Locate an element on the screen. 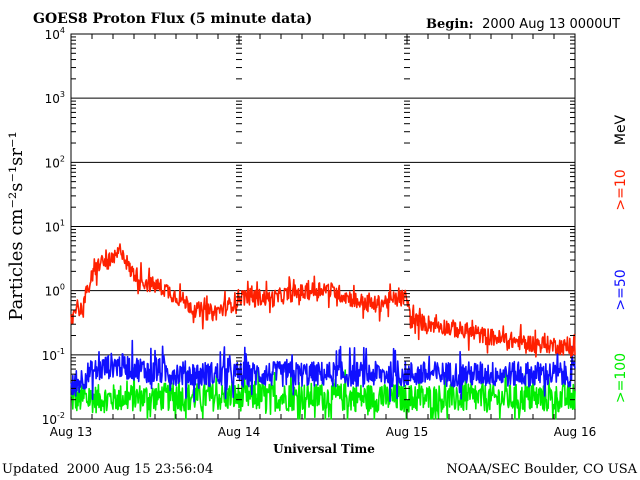  y-tick-exponent: 3 is located at coordinates (62, 94).